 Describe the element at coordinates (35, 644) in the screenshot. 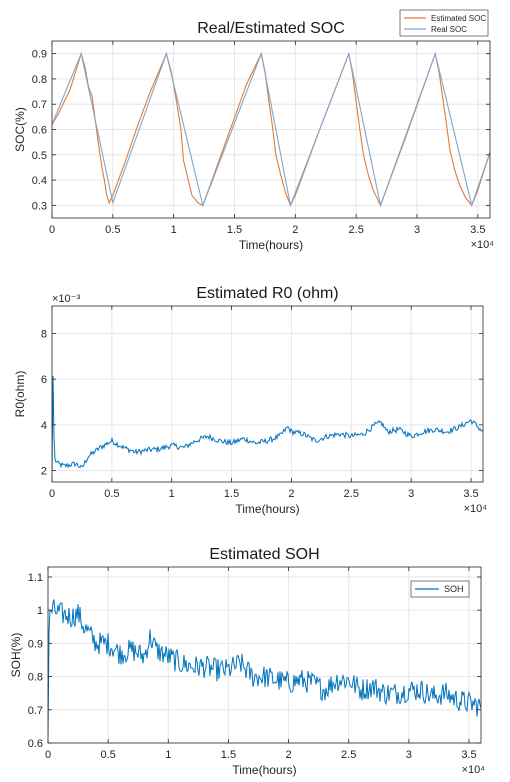

I see `soh-ytick-label: 0.9` at that location.